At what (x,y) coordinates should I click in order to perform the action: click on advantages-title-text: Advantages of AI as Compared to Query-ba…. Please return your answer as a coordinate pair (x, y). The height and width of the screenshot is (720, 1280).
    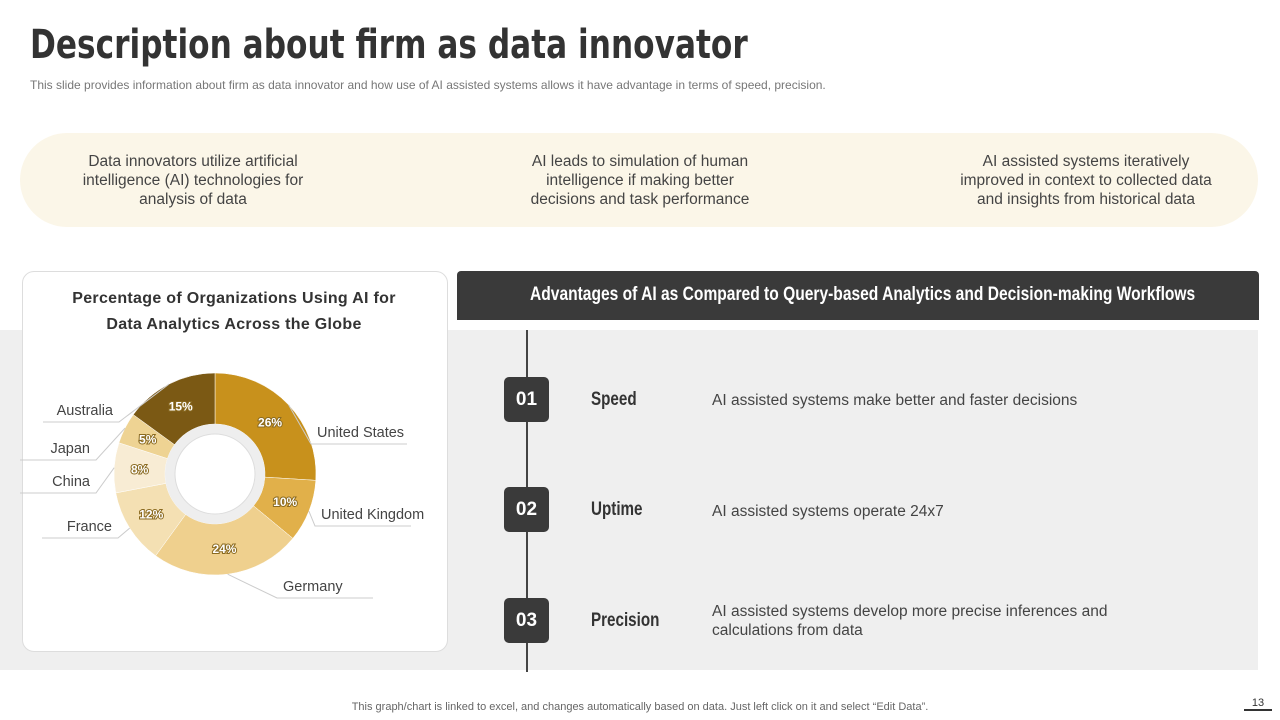
    Looking at the image, I should click on (863, 294).